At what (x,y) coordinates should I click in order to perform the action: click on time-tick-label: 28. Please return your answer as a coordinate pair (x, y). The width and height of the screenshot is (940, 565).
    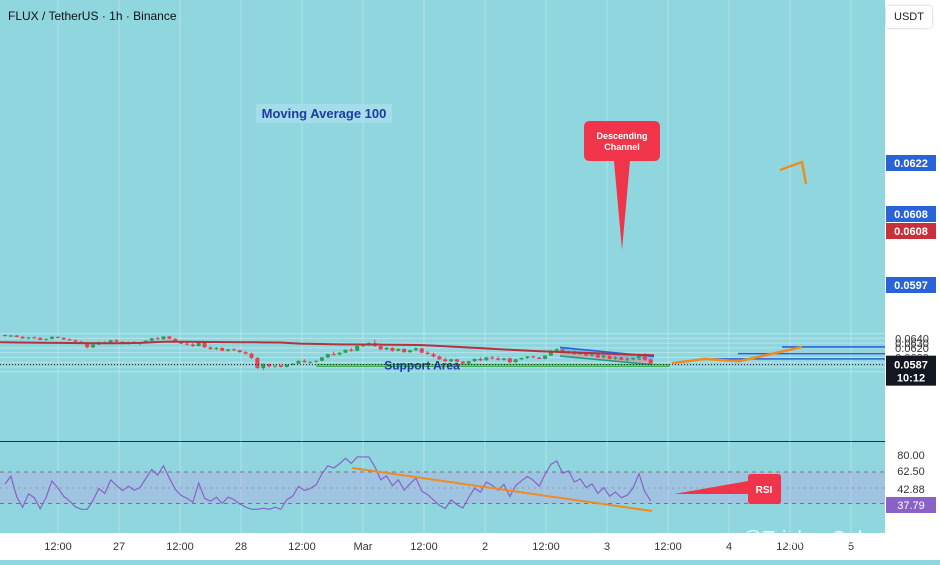
    Looking at the image, I should click on (241, 547).